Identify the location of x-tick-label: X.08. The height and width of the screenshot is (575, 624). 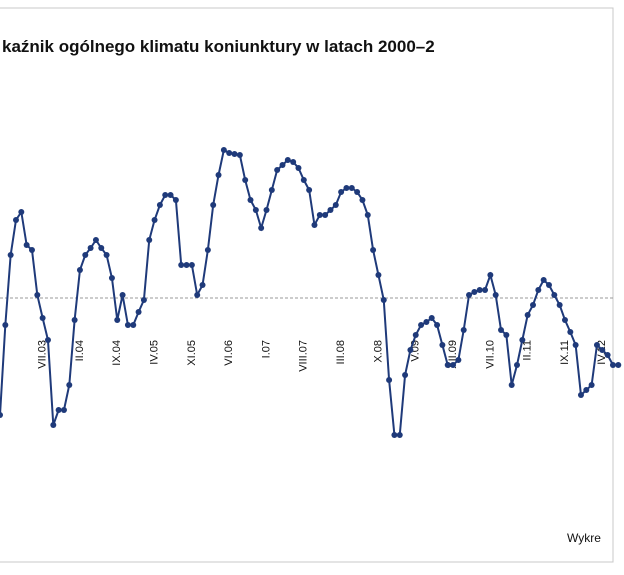
(378, 351).